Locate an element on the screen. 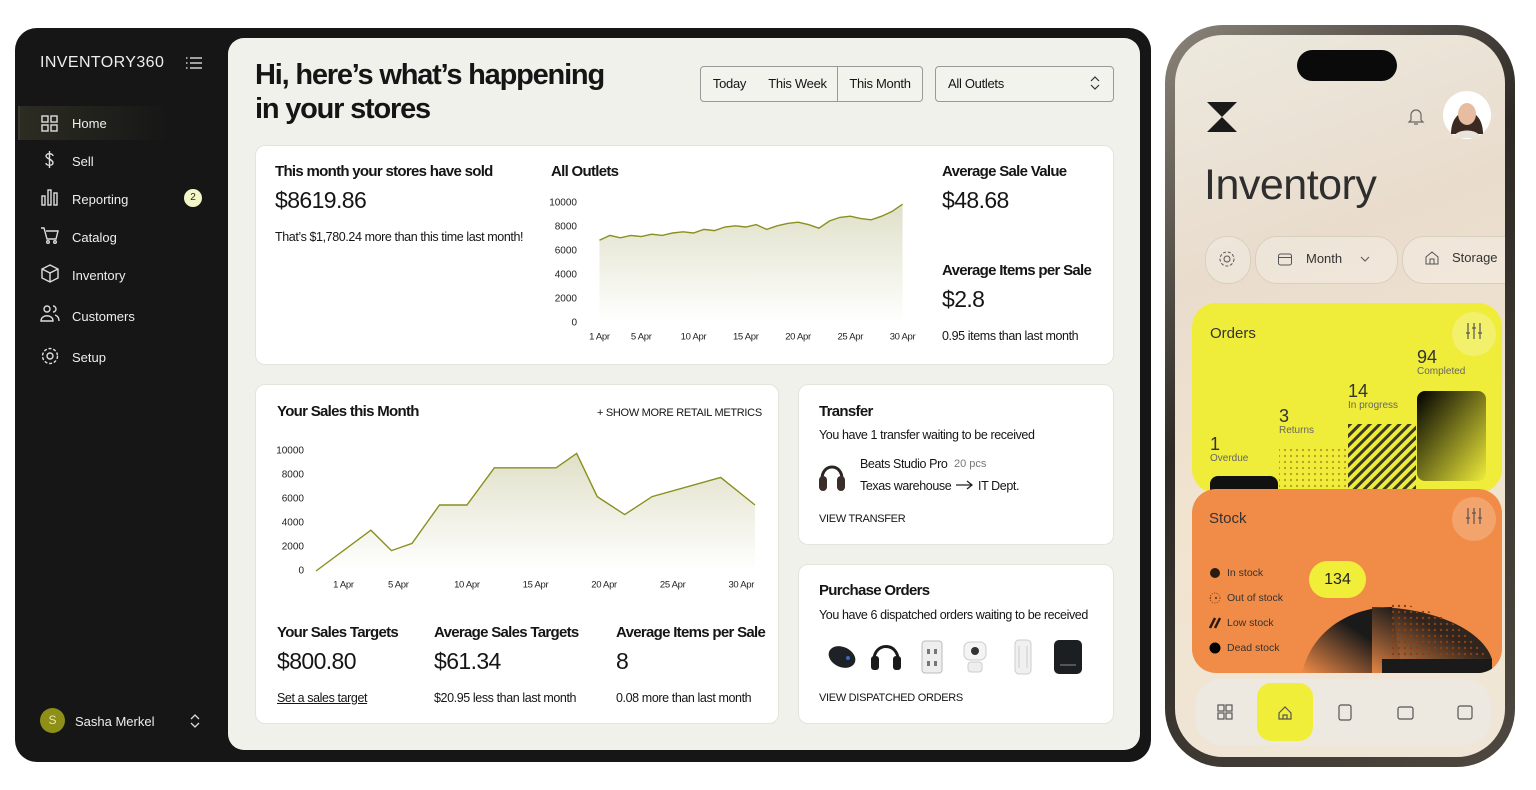  stock-title: Stock is located at coordinates (1228, 518).